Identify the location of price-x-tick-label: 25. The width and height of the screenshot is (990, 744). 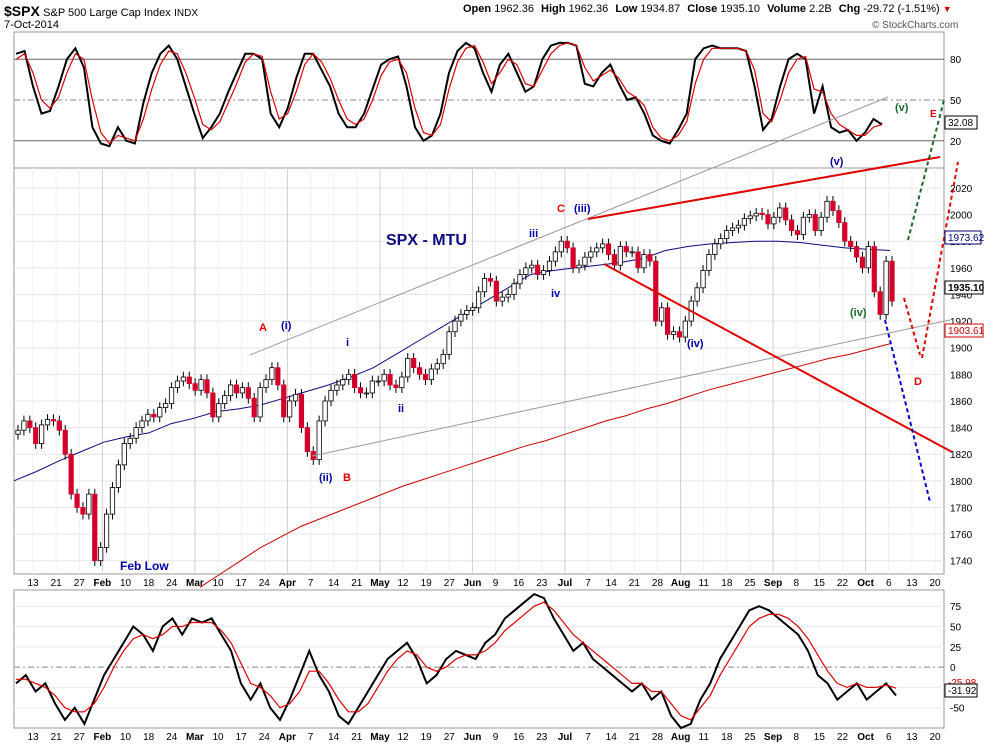
(750, 583).